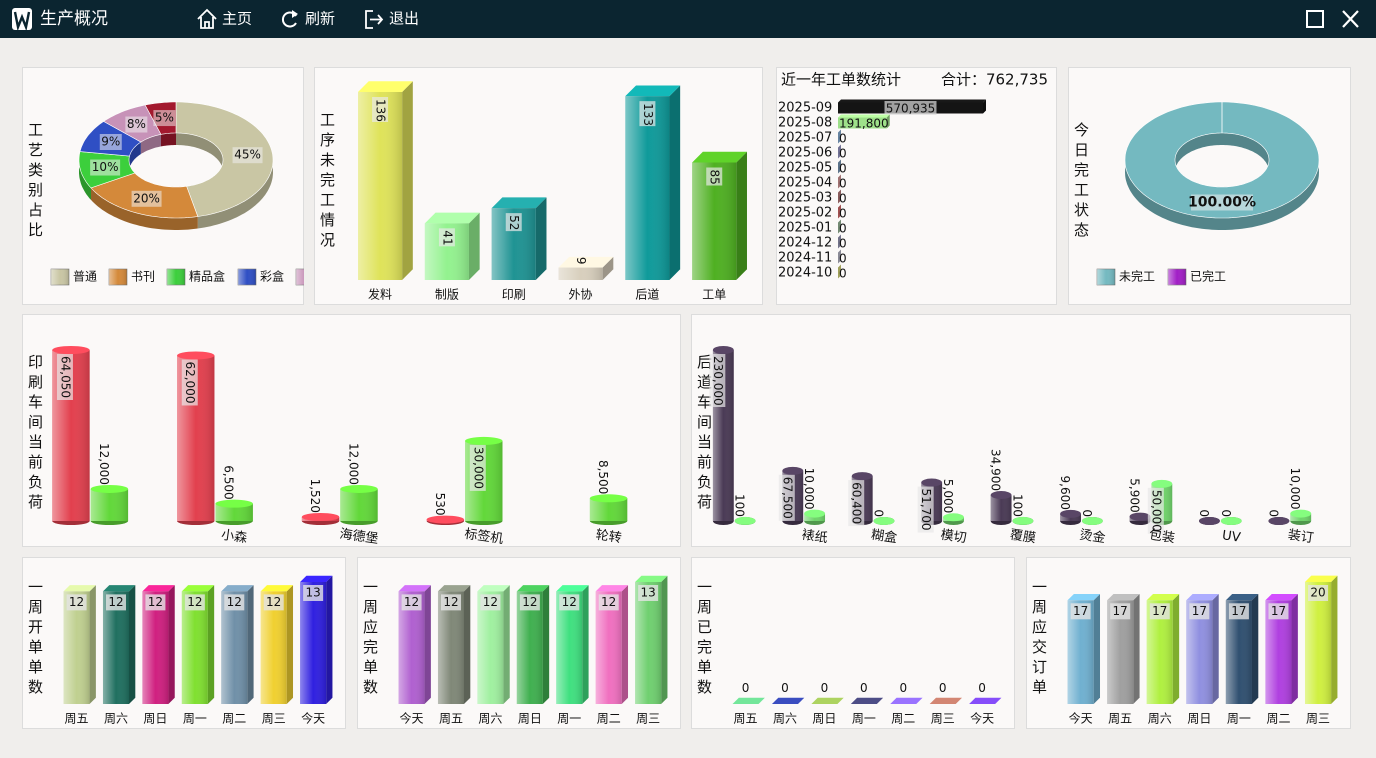 This screenshot has height=758, width=1376. Describe the element at coordinates (714, 295) in the screenshot. I see `x-tick-label: 工单` at that location.